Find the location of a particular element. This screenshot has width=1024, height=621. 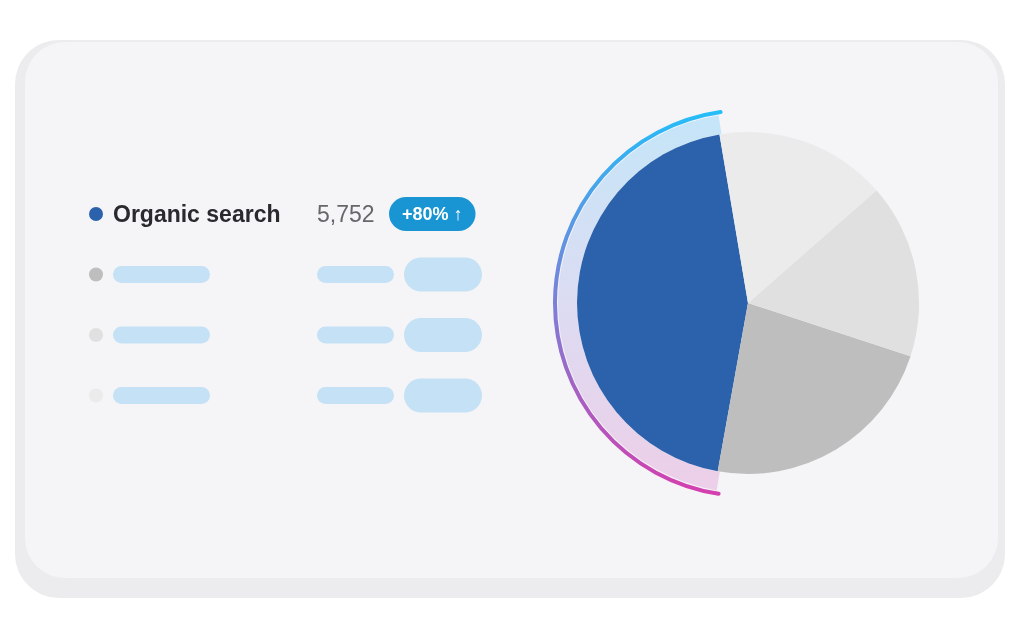

text: +80% ↑ is located at coordinates (432, 214).